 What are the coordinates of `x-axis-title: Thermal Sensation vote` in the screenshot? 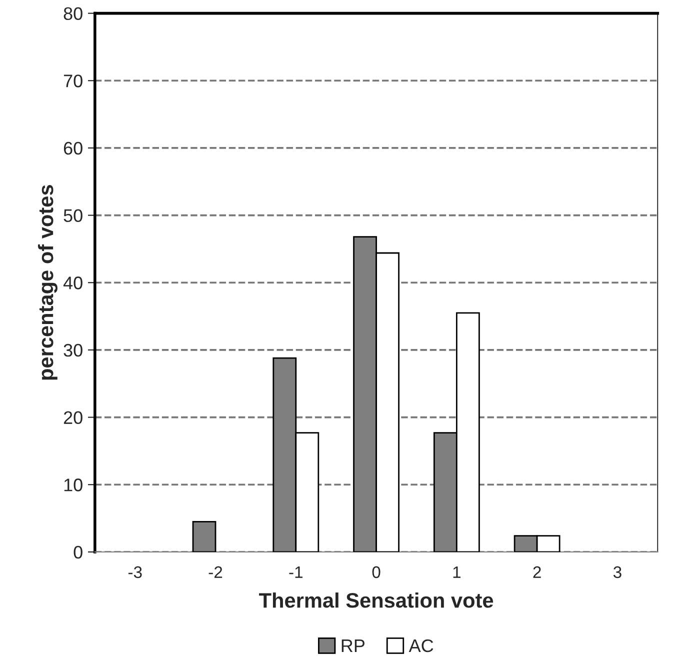 It's located at (376, 600).